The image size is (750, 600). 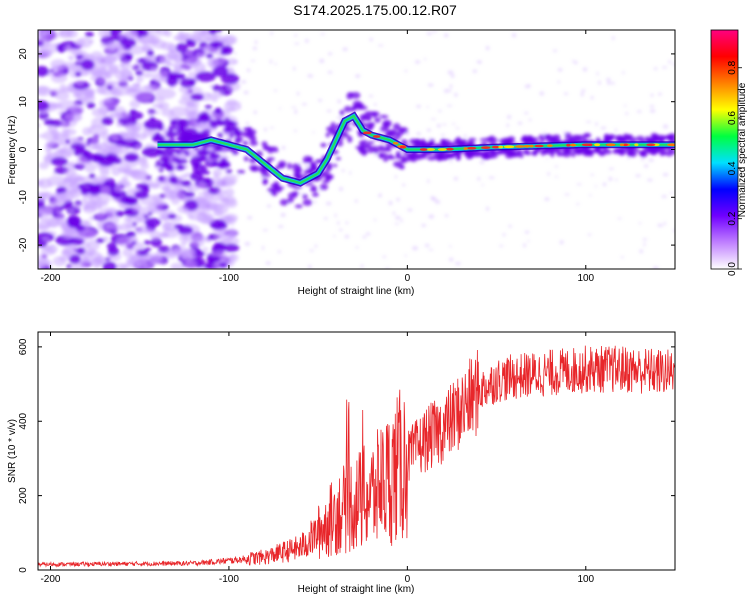 I want to click on colorbar-tick-label: 0.6, so click(x=732, y=118).